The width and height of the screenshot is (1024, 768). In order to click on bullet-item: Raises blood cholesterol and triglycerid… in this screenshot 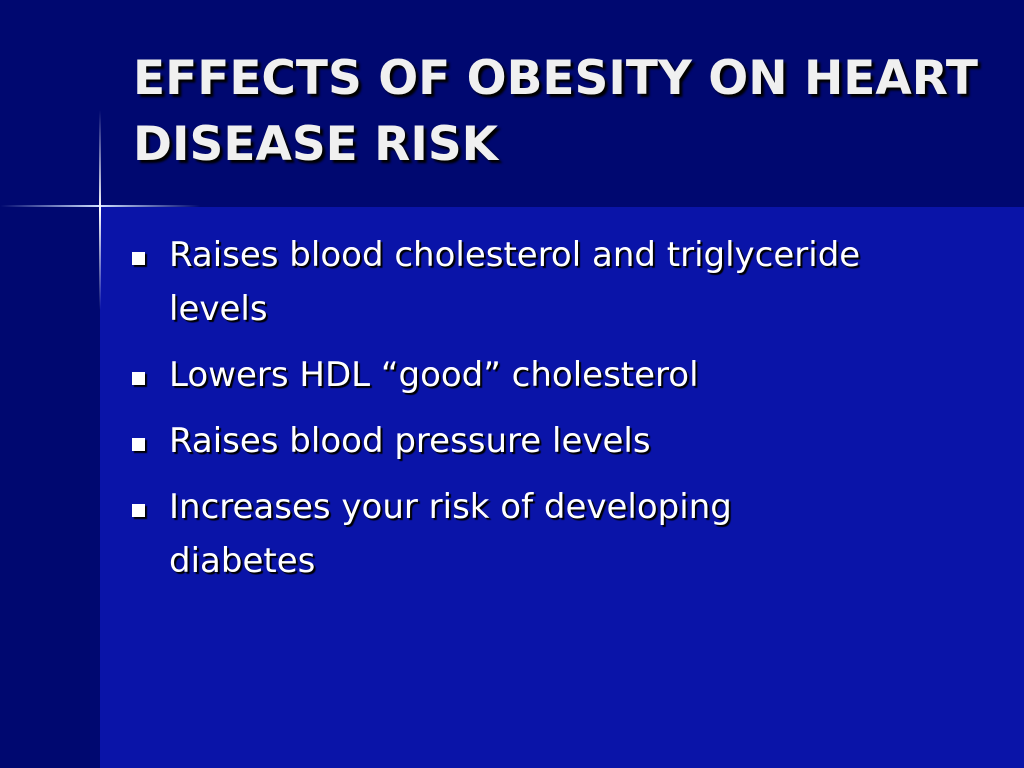, I will do `click(500, 282)`.